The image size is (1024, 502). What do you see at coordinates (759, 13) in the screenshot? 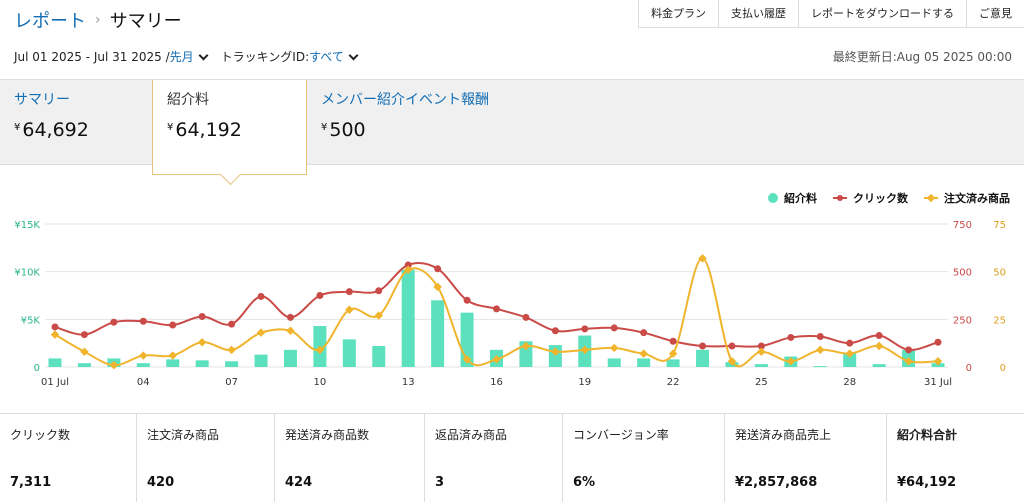
I see `payment-history-button: 支払い履歴` at bounding box center [759, 13].